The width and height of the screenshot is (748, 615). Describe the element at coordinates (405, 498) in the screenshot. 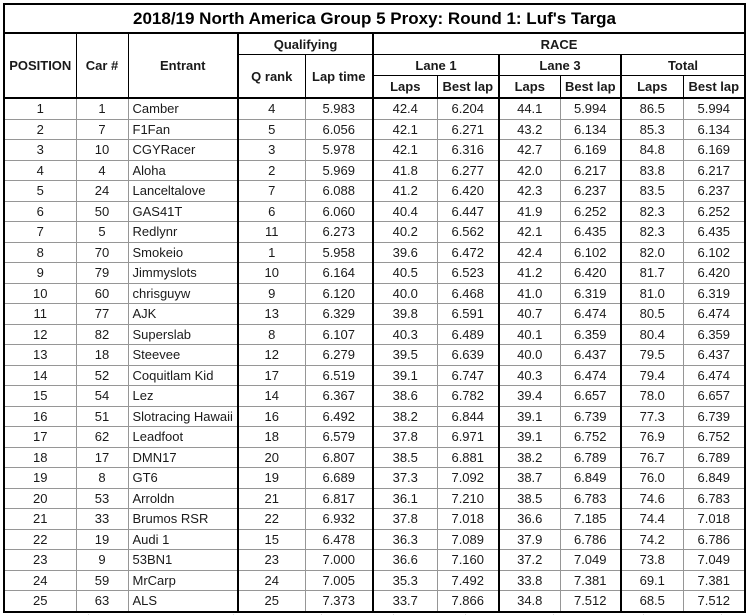

I see `cell-lane1-laps: 36.1` at that location.